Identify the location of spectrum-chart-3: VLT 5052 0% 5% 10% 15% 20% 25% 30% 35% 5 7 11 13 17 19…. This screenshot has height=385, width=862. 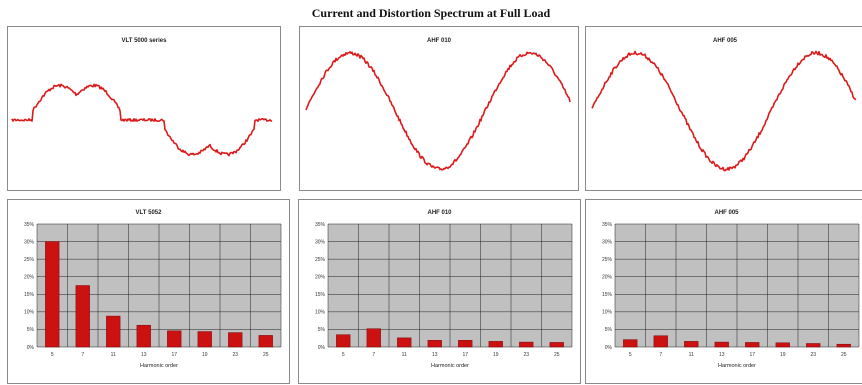
(153, 289).